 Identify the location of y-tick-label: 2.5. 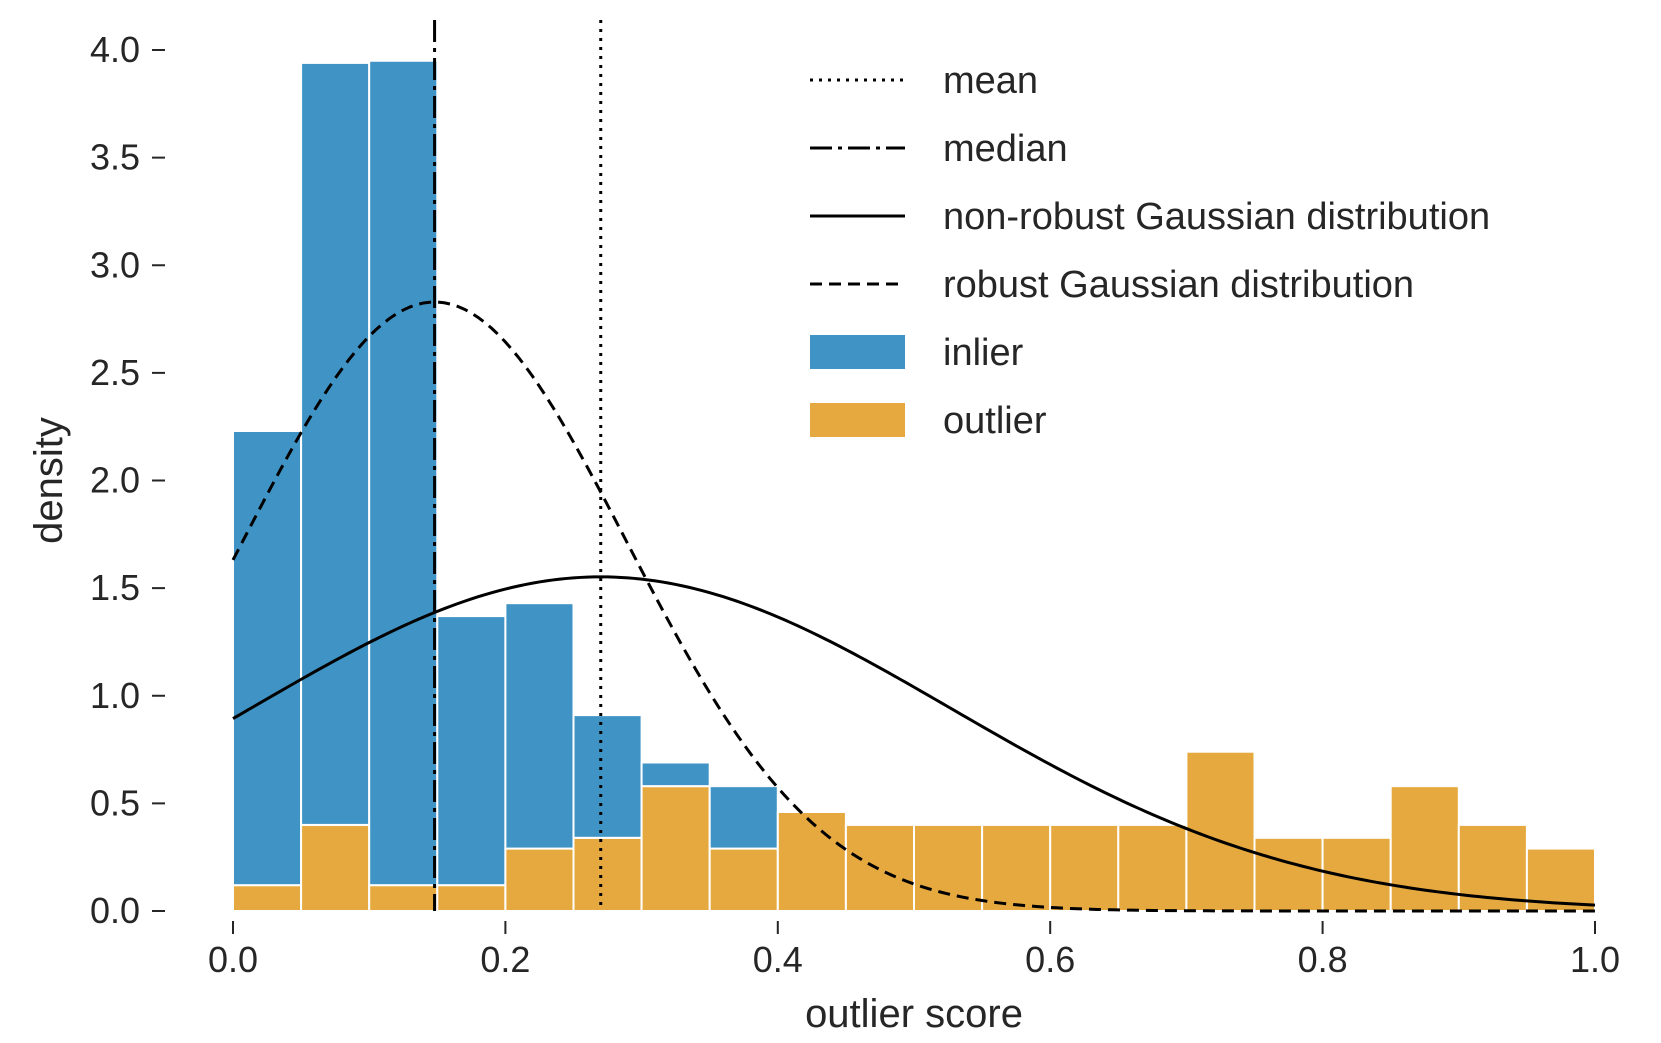
(115, 372).